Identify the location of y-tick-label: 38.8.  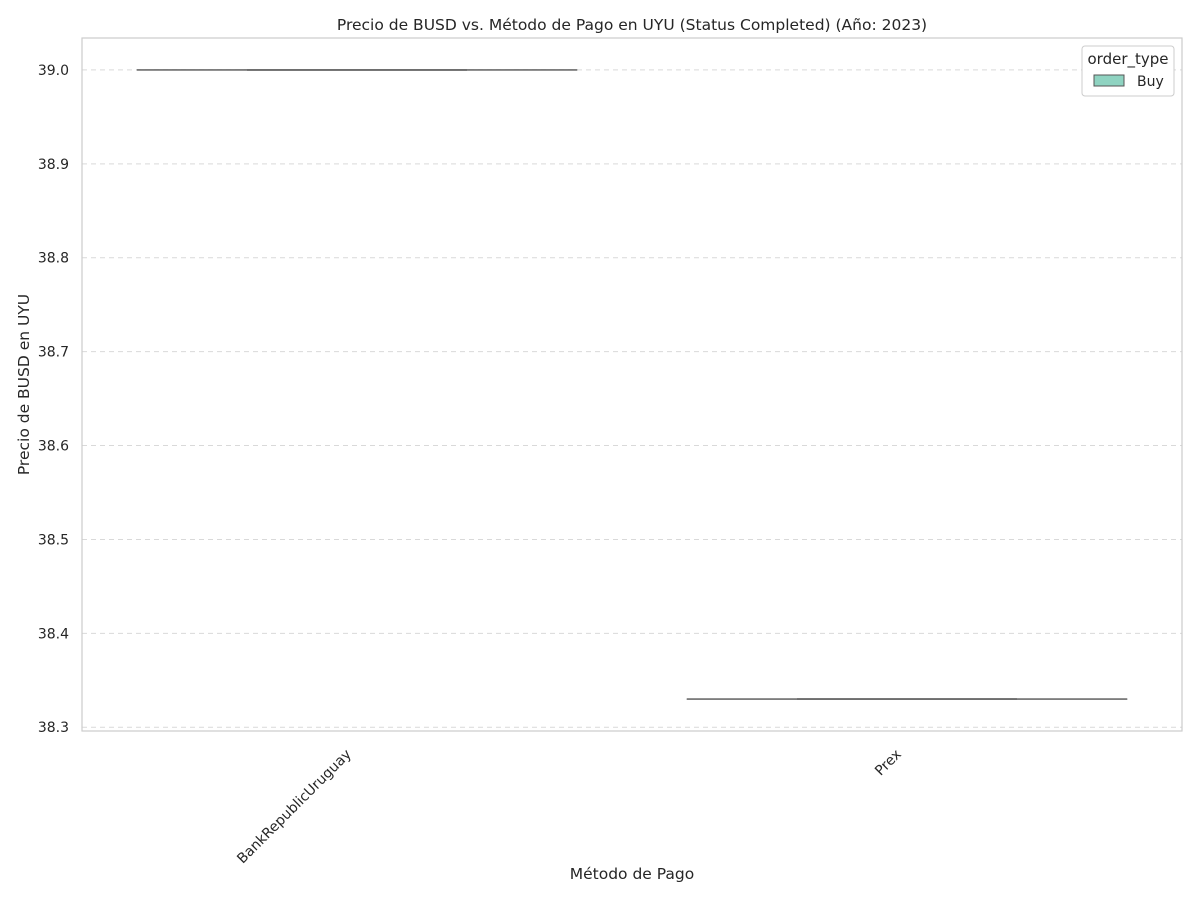
(53, 259).